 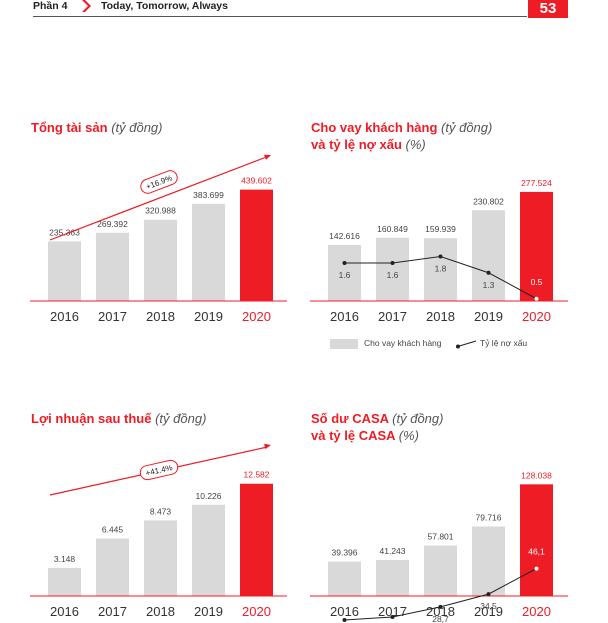 I want to click on section-label: Phần 4, so click(x=50, y=6).